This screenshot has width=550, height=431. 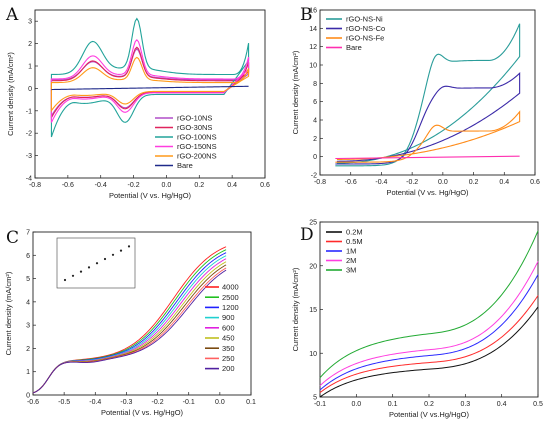 What do you see at coordinates (126, 402) in the screenshot?
I see `x-tick-label: -0.3` at bounding box center [126, 402].